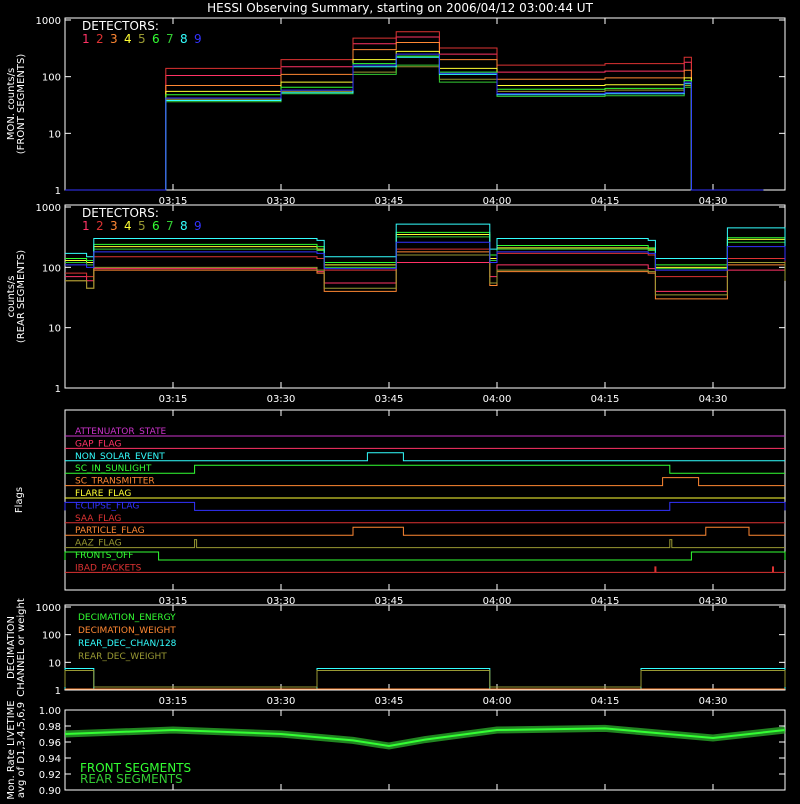 The height and width of the screenshot is (804, 800). I want to click on y-axis-label: DECIMATION, so click(11, 647).